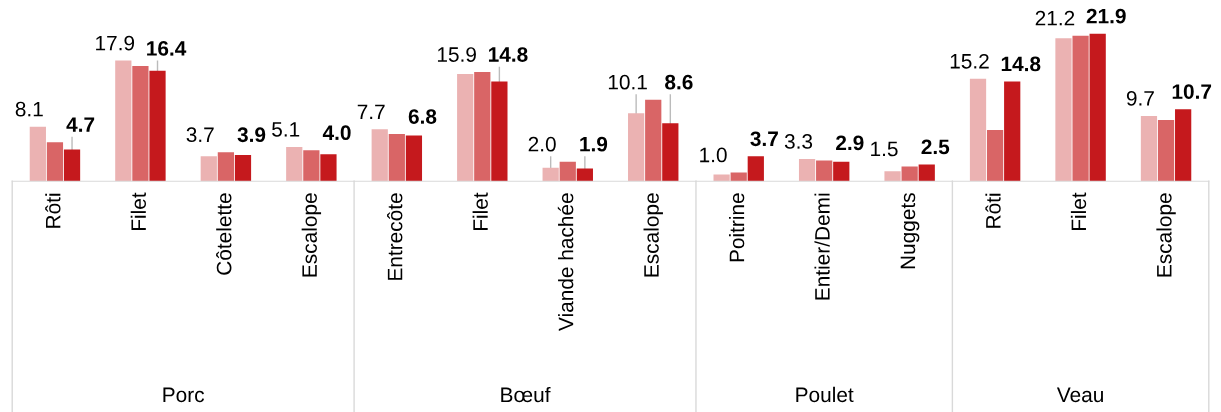  Describe the element at coordinates (251, 135) in the screenshot. I see `data-label: 3.9` at that location.